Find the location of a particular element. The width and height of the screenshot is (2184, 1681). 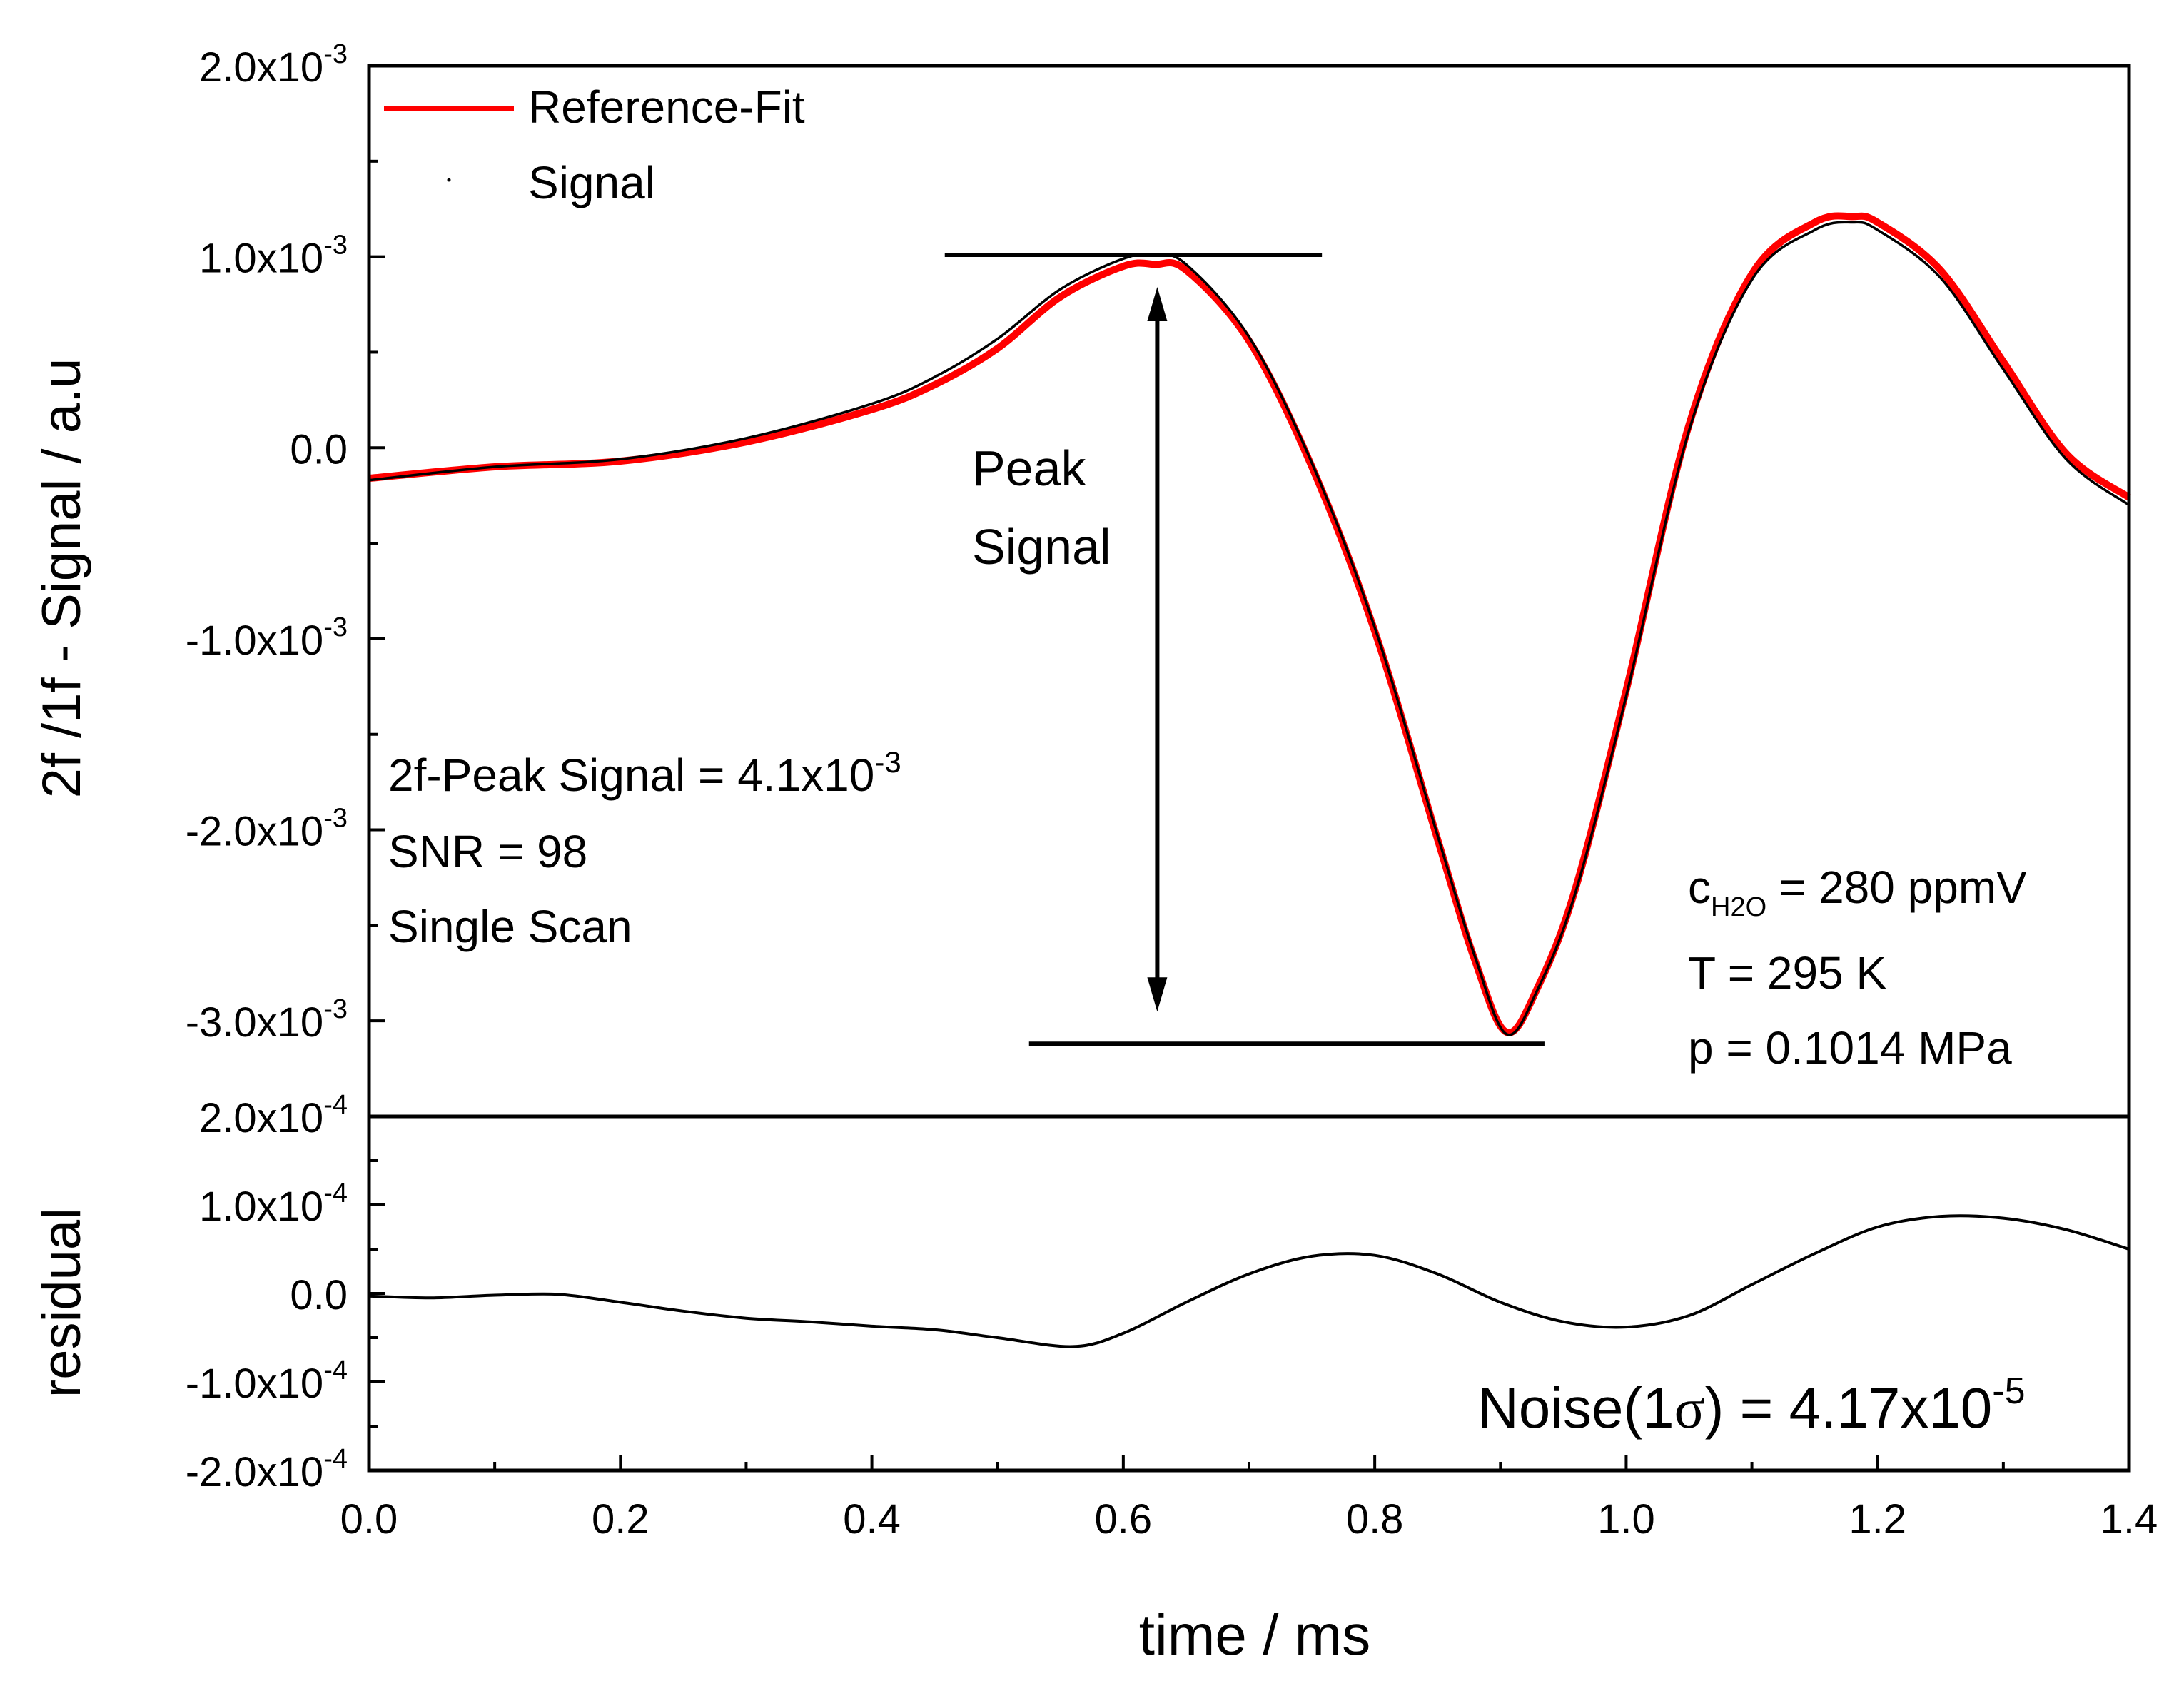

pressure-annotation: p = 0.1014 MPa is located at coordinates (1850, 1048).